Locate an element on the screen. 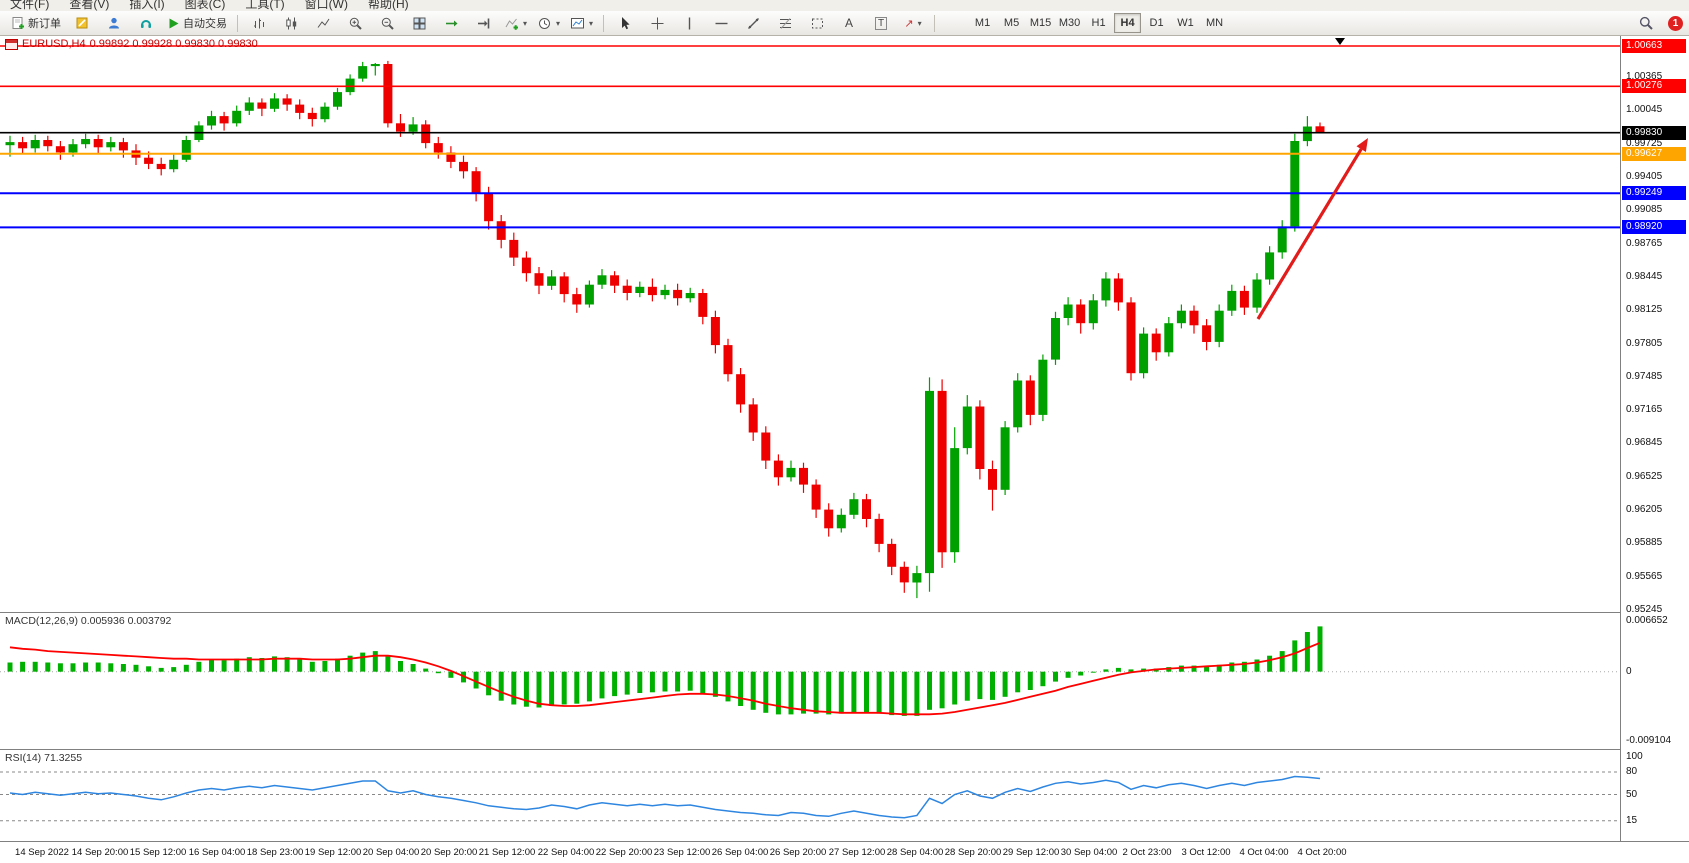 The width and height of the screenshot is (1689, 863). zoom-in-button is located at coordinates (355, 23).